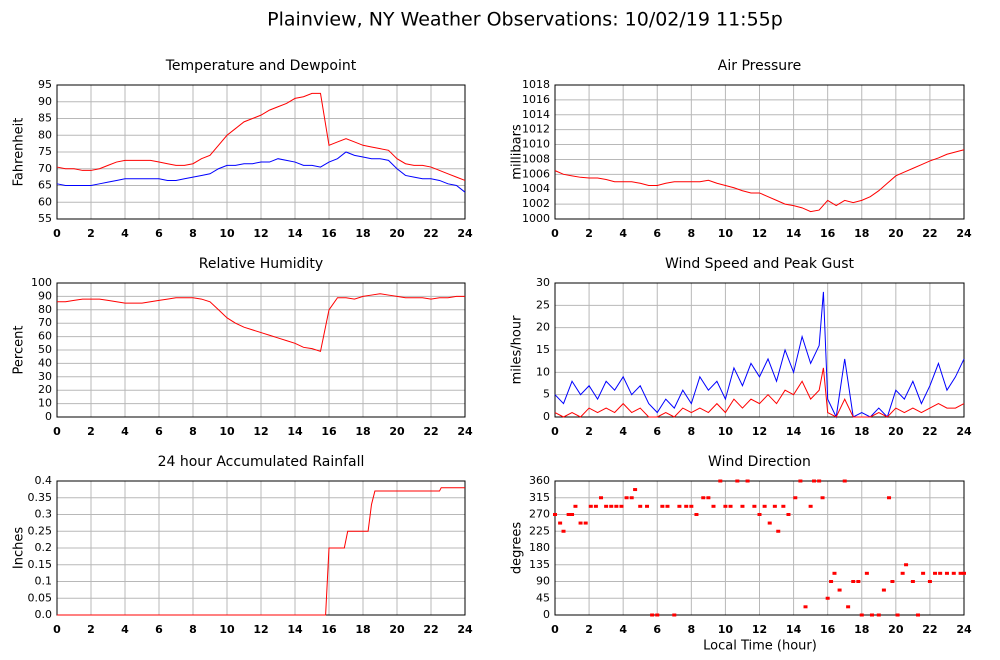 Image resolution: width=1000 pixels, height=660 pixels. I want to click on y-tick-label: 360, so click(539, 480).